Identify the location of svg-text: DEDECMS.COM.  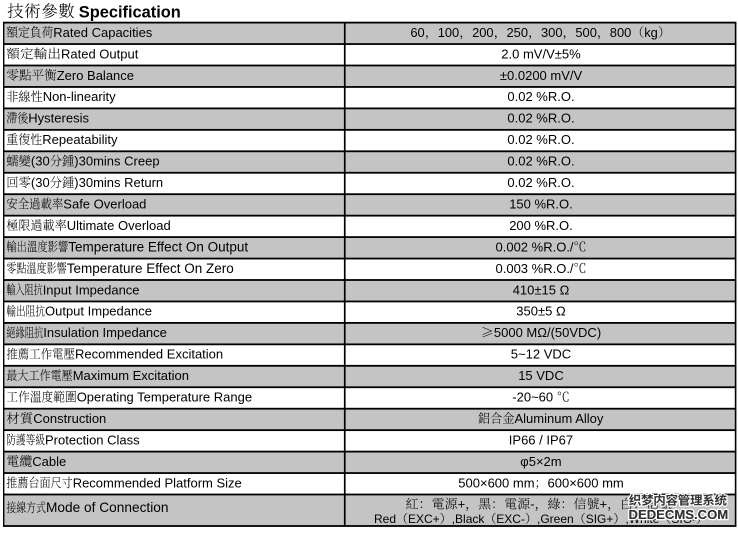
(679, 514).